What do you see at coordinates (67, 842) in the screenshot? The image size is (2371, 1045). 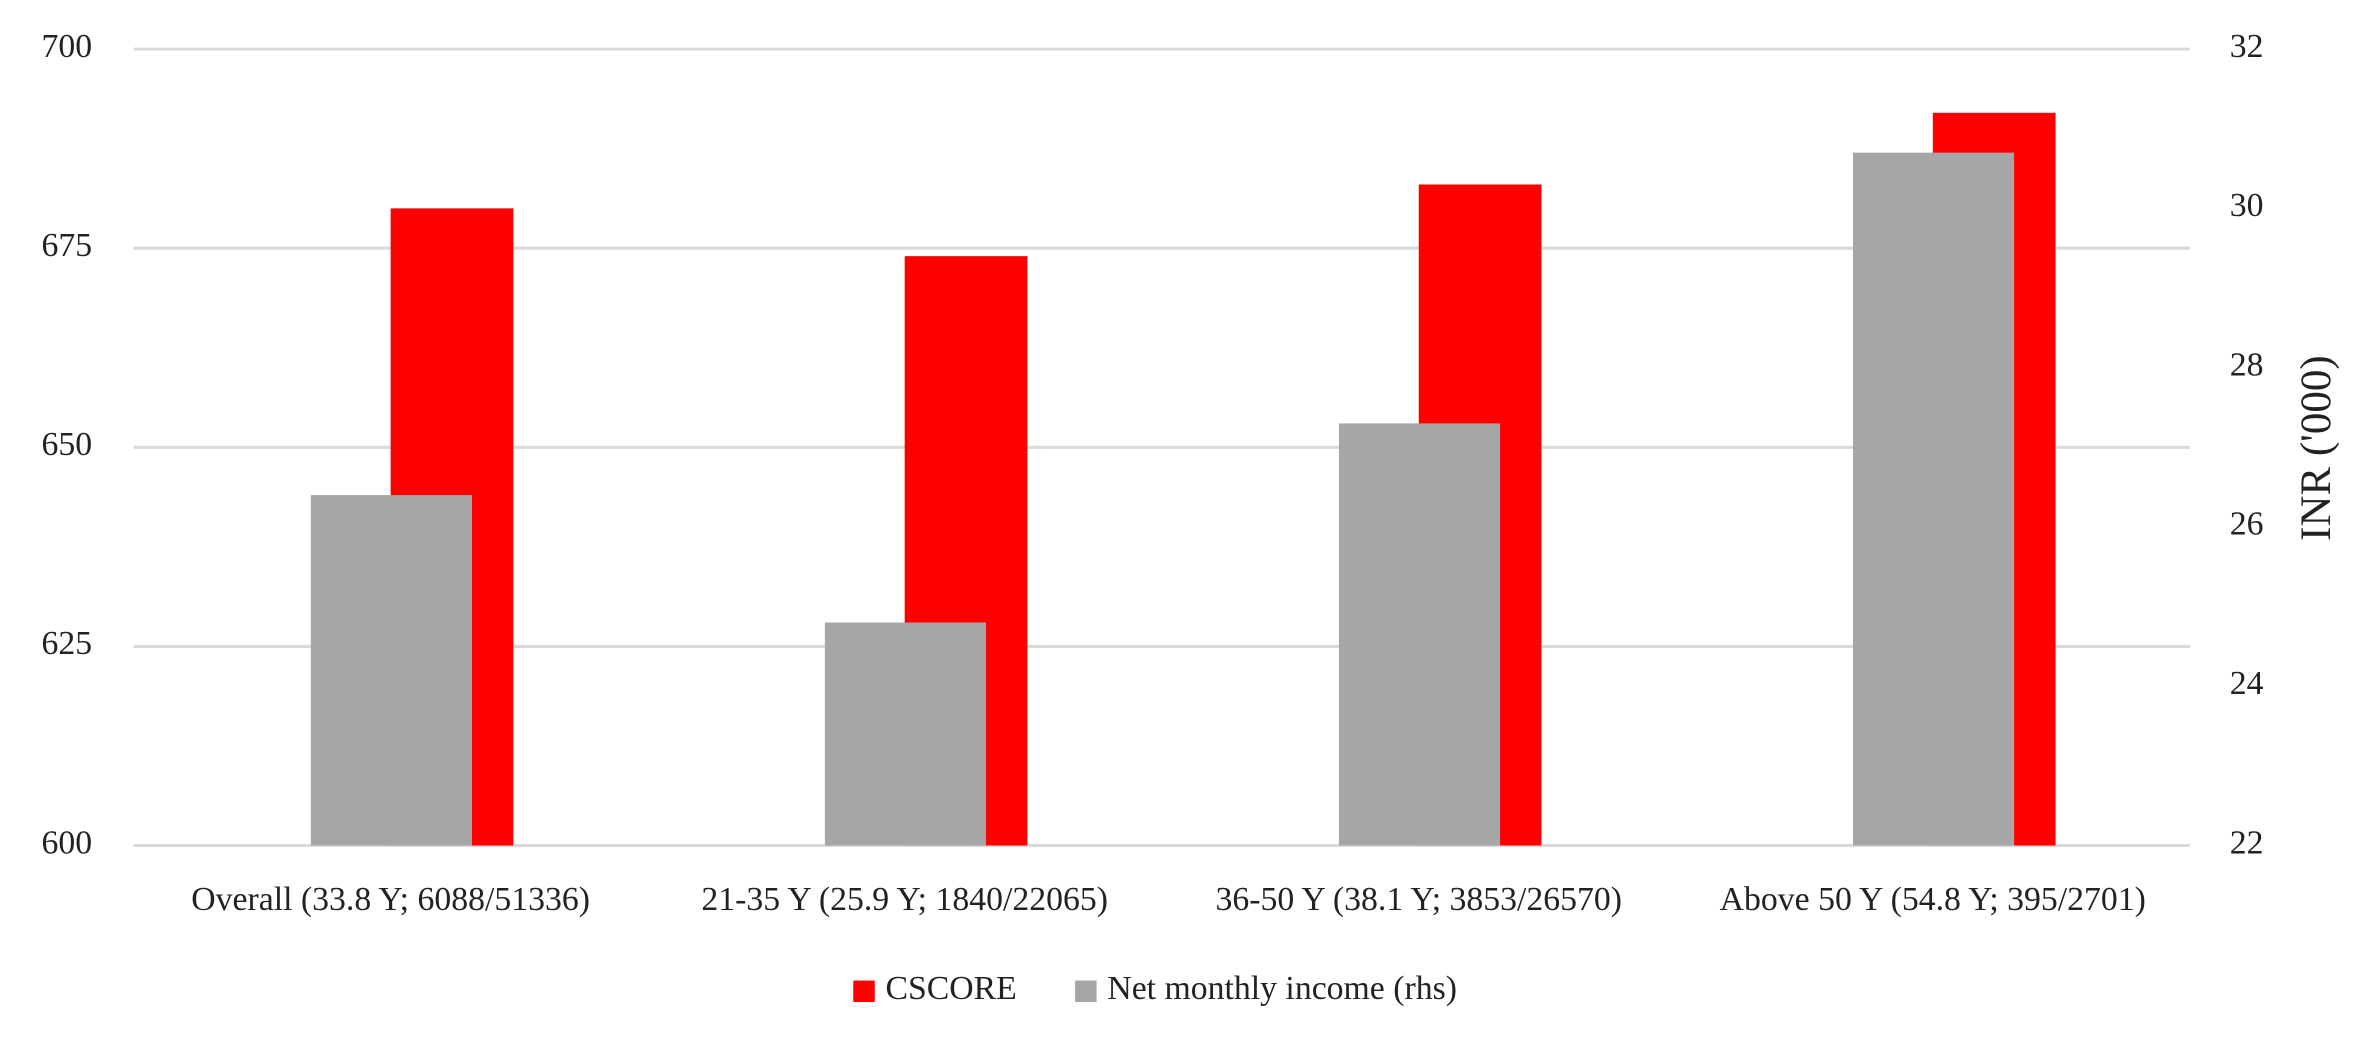 I see `y-tick-label: 600` at bounding box center [67, 842].